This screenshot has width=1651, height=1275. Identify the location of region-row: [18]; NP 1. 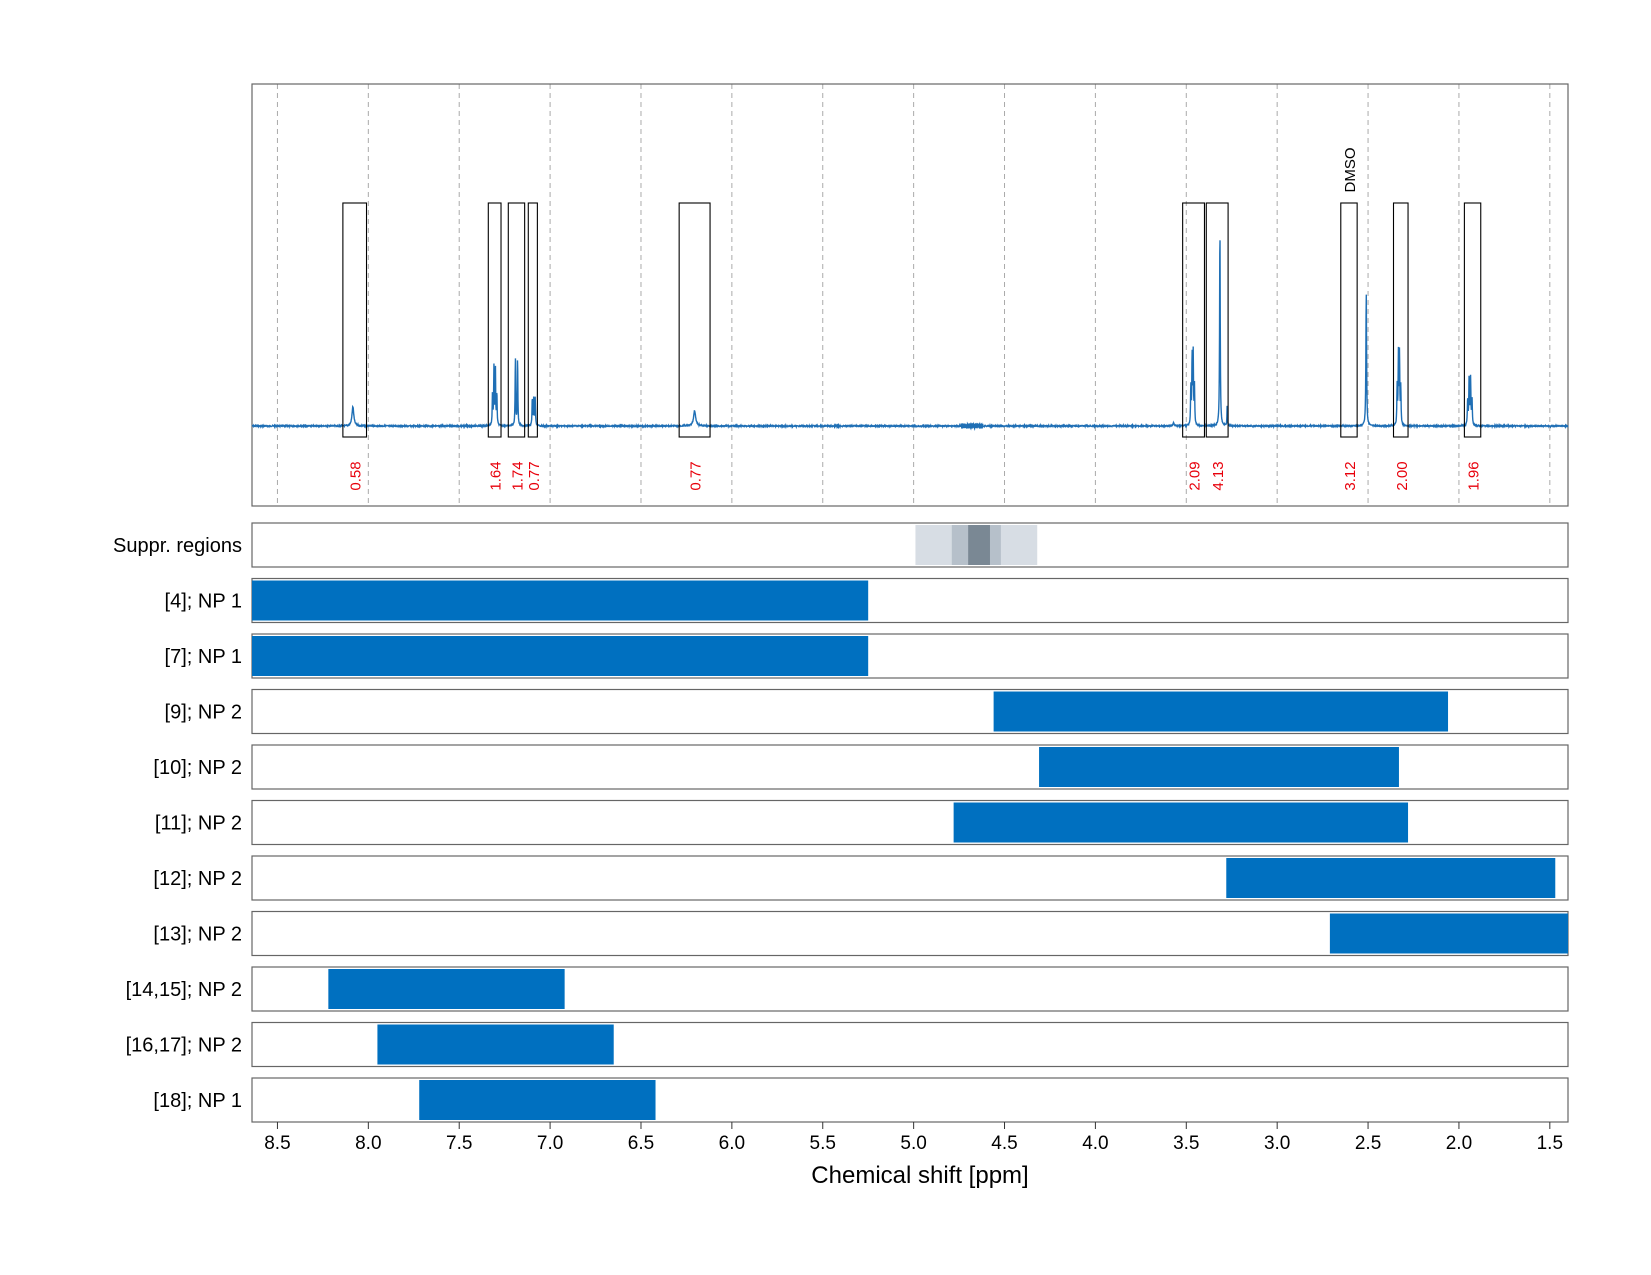
(861, 1100).